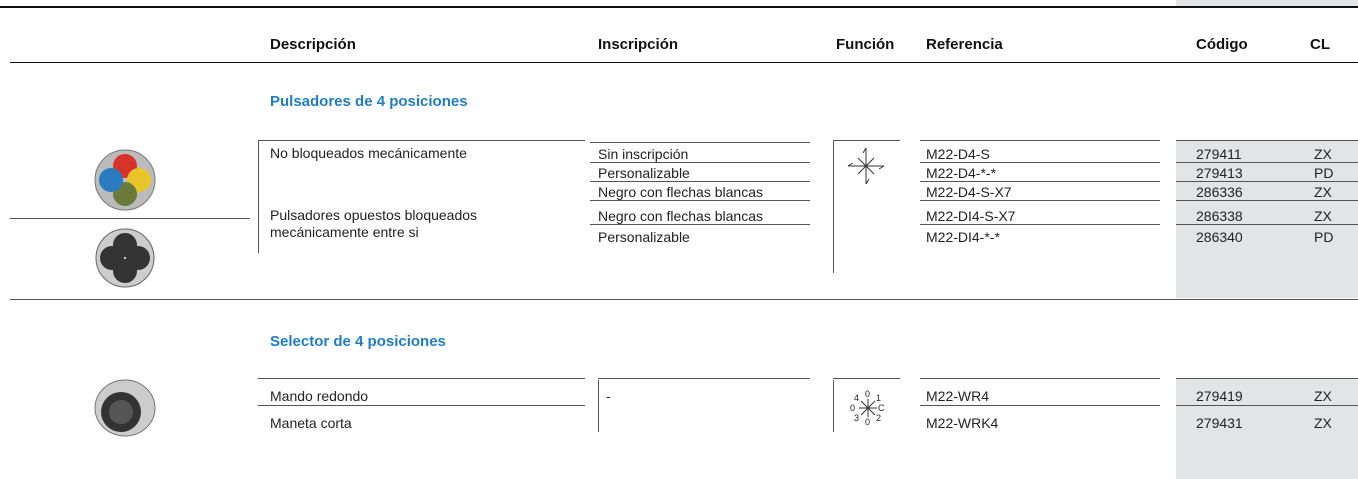  I want to click on reference: M22-D4-S-X7, so click(969, 192).